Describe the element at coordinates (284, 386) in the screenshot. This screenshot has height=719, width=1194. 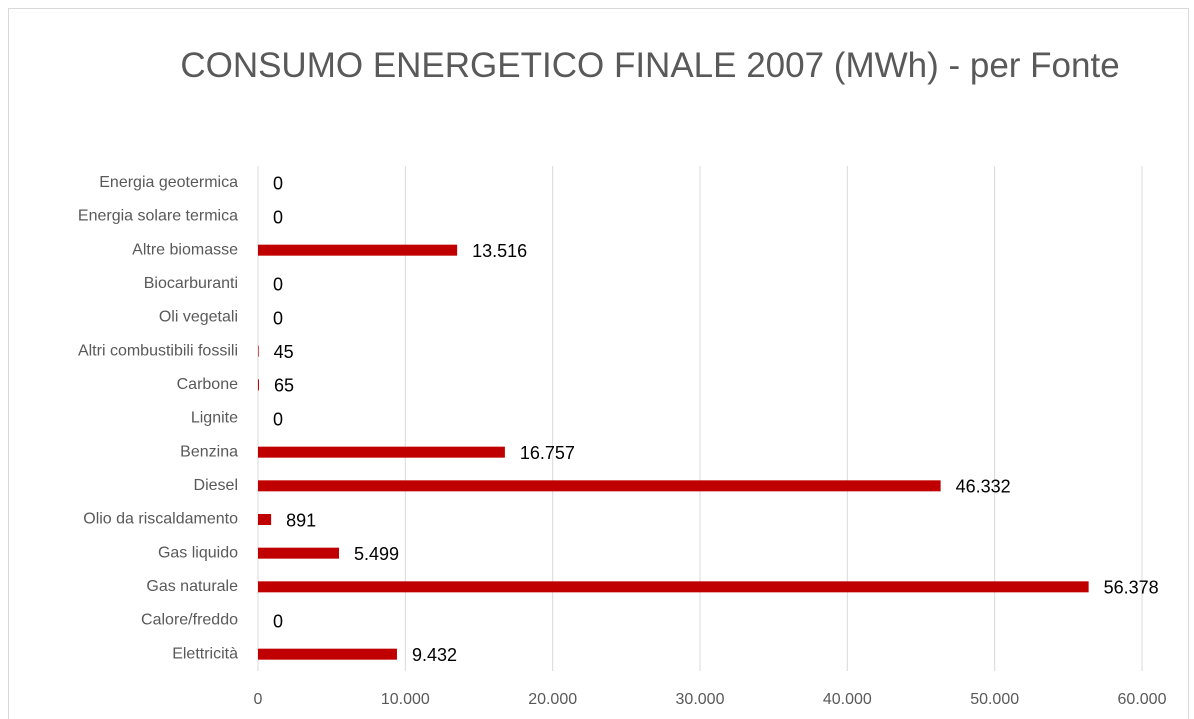
I see `value-label: 65` at that location.